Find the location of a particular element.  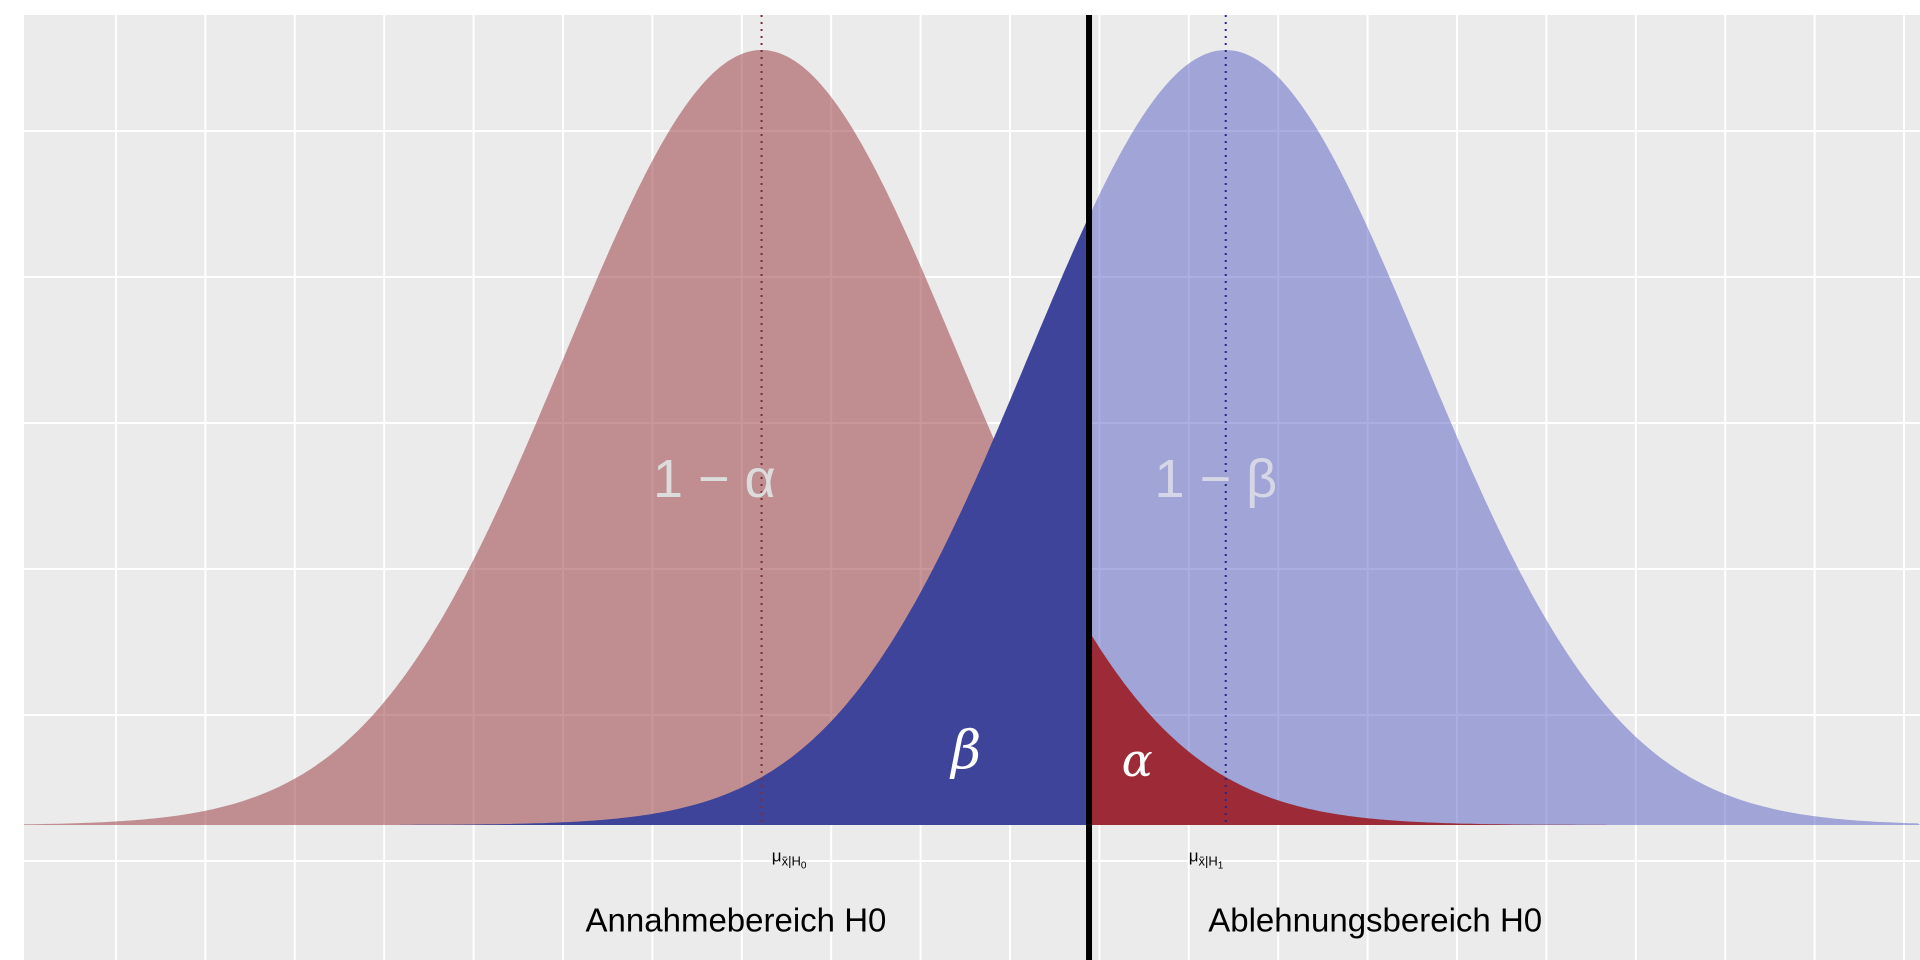

mu-h1-mean-label: μx̄|H1 is located at coordinates (1206, 859).